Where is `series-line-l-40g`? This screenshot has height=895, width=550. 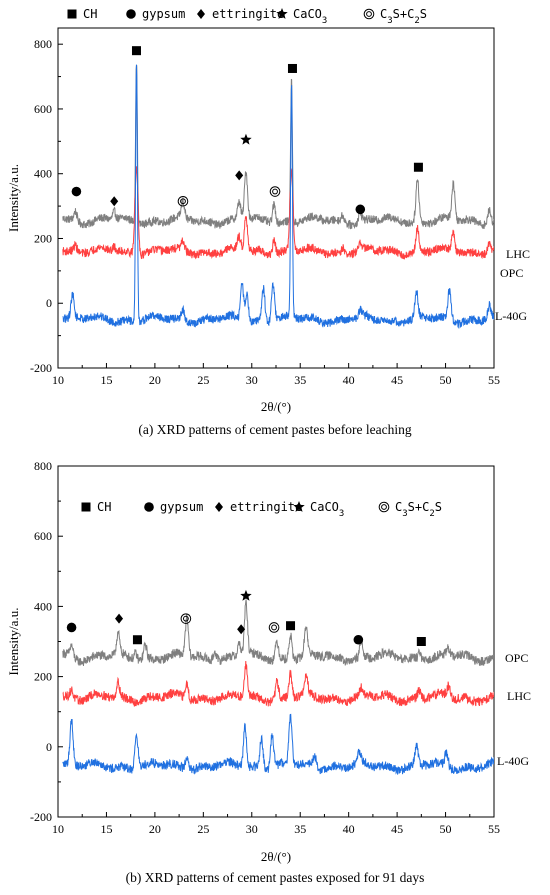
series-line-l-40g is located at coordinates (278, 744).